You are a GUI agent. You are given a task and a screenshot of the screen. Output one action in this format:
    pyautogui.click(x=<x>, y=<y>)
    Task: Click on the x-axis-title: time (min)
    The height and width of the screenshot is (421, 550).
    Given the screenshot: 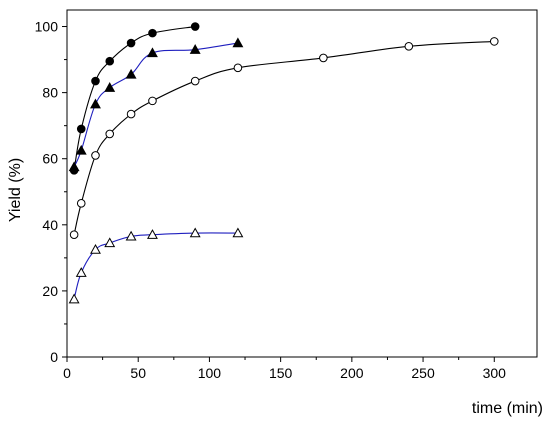 What is the action you would take?
    pyautogui.click(x=507, y=408)
    